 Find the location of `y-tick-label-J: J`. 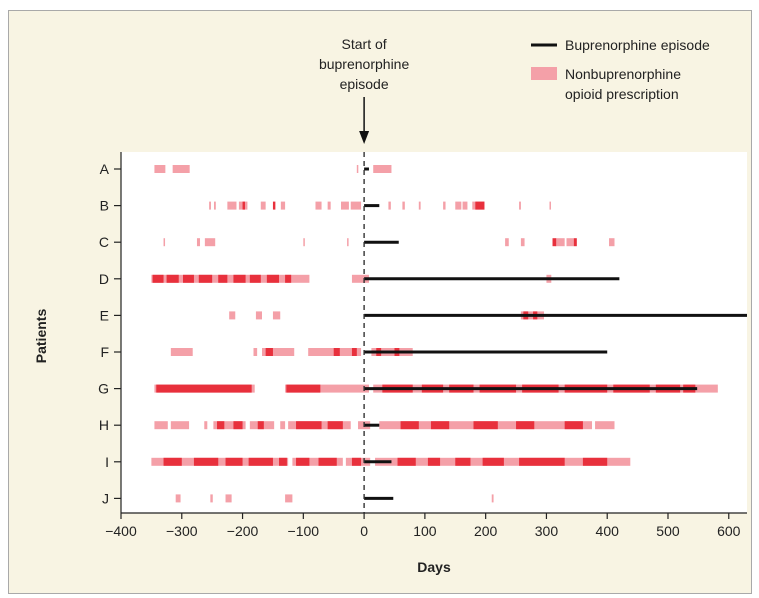

y-tick-label-J: J is located at coordinates (105, 498).